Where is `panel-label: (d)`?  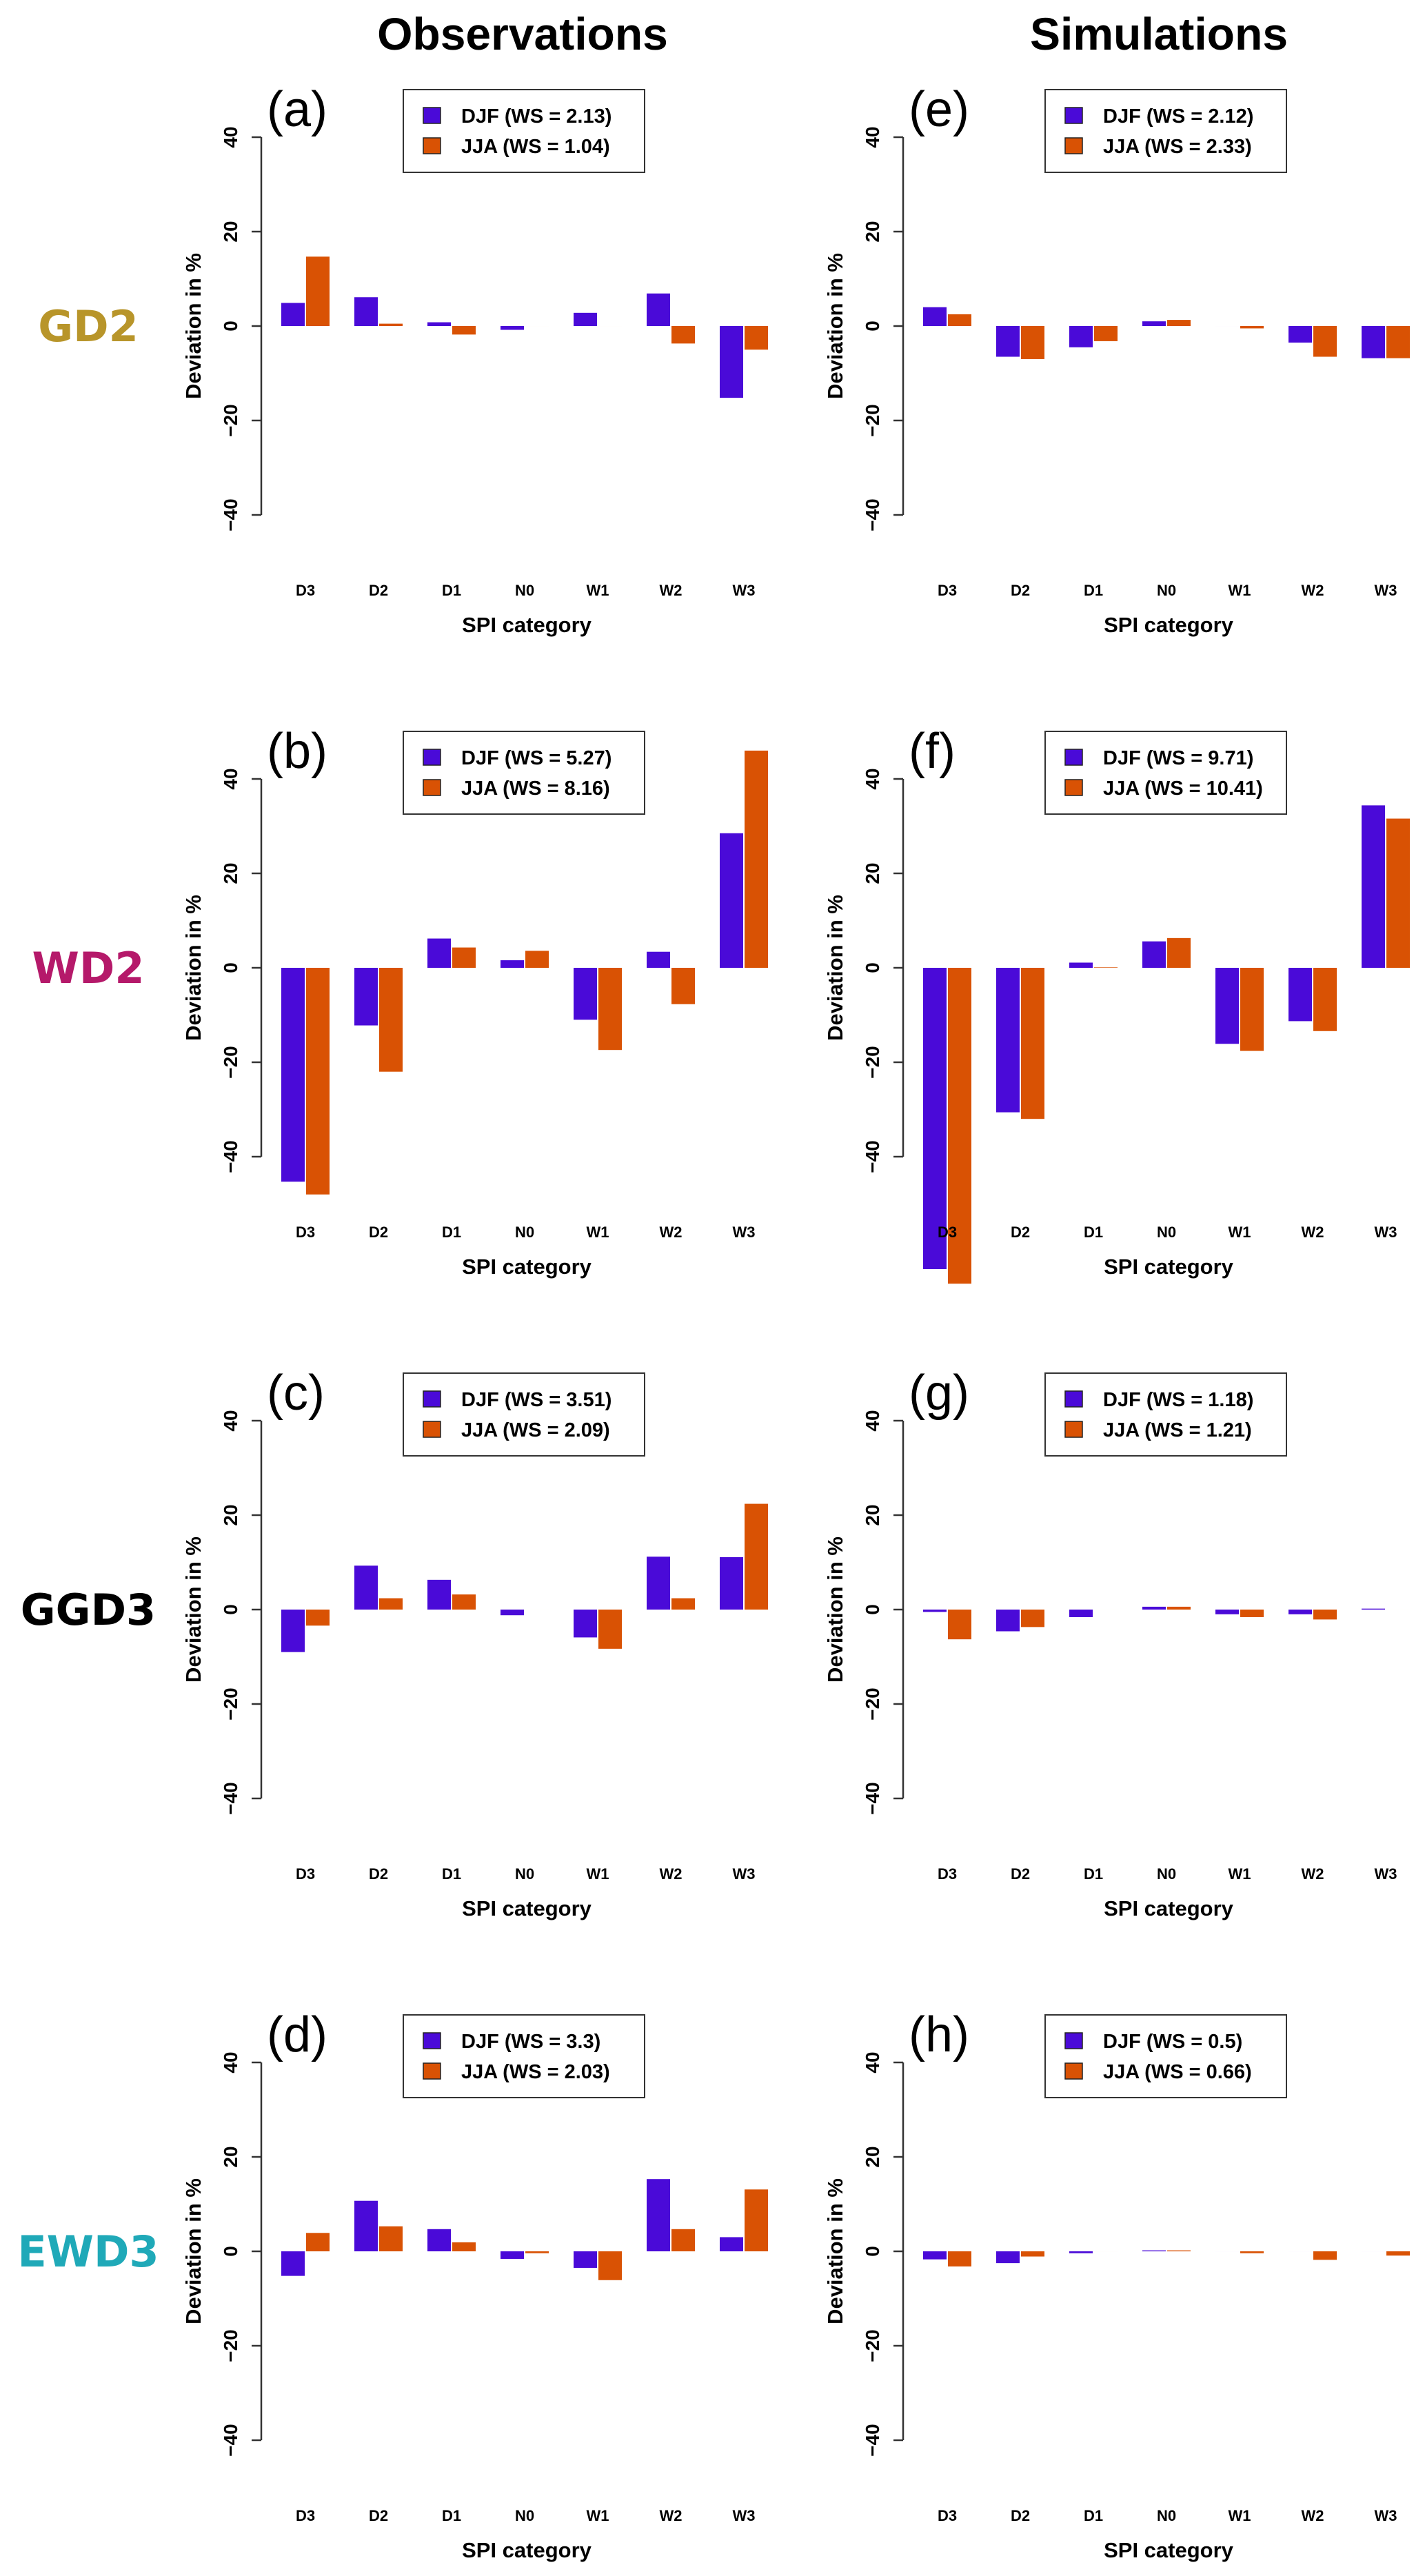
panel-label: (d) is located at coordinates (297, 2034).